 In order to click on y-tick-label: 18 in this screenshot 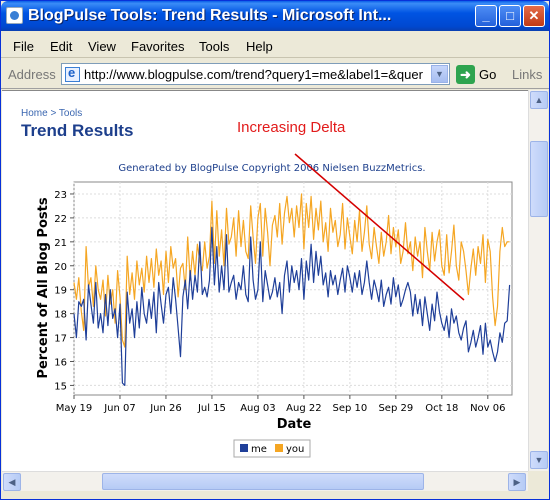, I will do `click(60, 315)`.